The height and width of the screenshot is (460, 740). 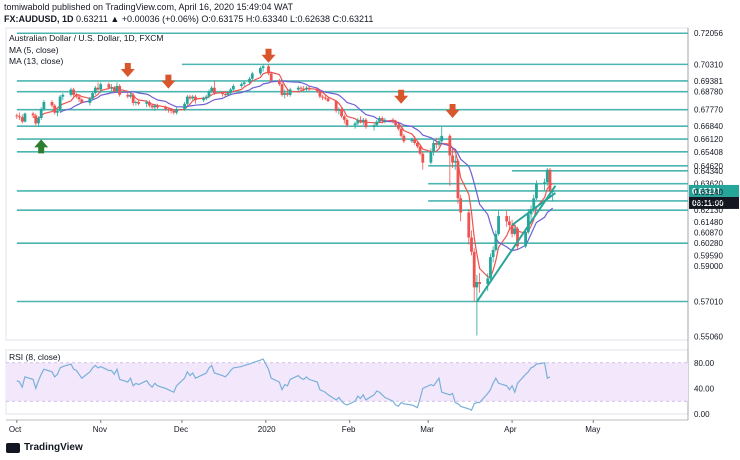 What do you see at coordinates (708, 64) in the screenshot?
I see `price-scale-label: 0.70310` at bounding box center [708, 64].